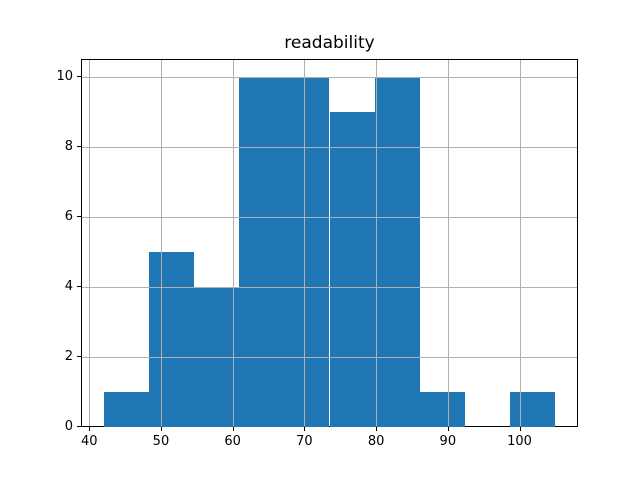  Describe the element at coordinates (161, 441) in the screenshot. I see `x-tick-label-50: 50` at that location.